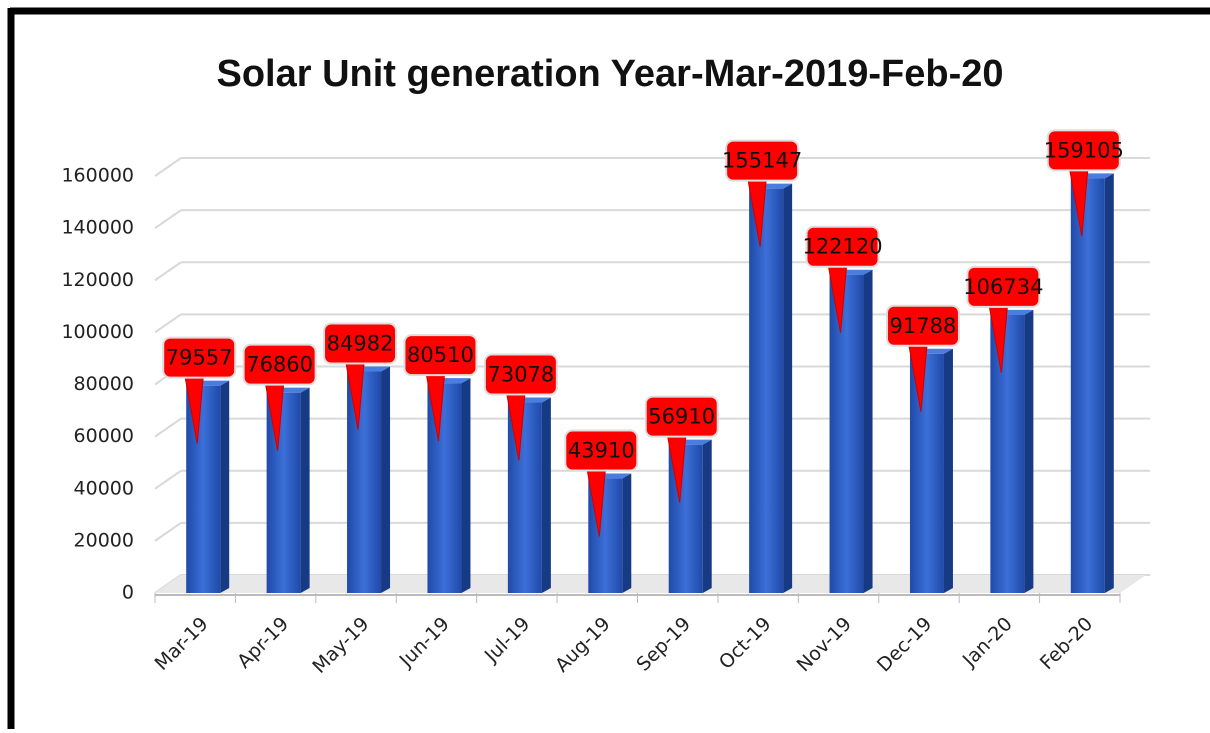 This screenshot has height=733, width=1210. What do you see at coordinates (97, 332) in the screenshot?
I see `y-tick-label: 100000` at bounding box center [97, 332].